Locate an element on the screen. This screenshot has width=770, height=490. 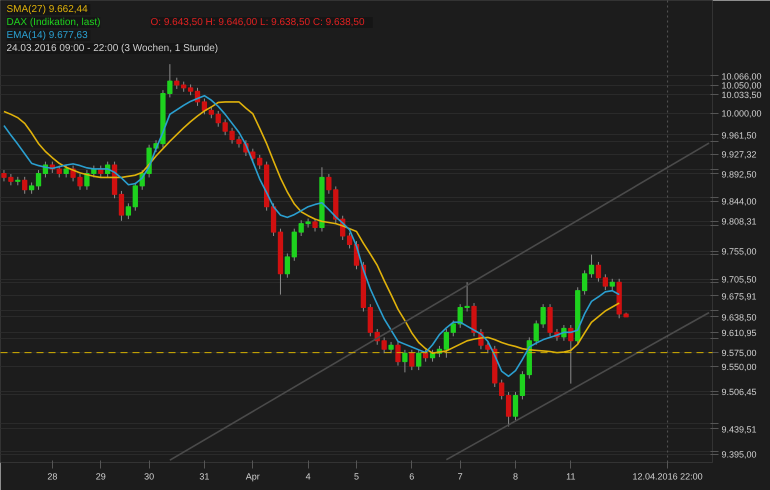
text: EMA(14) 9.677,63 is located at coordinates (47, 35).